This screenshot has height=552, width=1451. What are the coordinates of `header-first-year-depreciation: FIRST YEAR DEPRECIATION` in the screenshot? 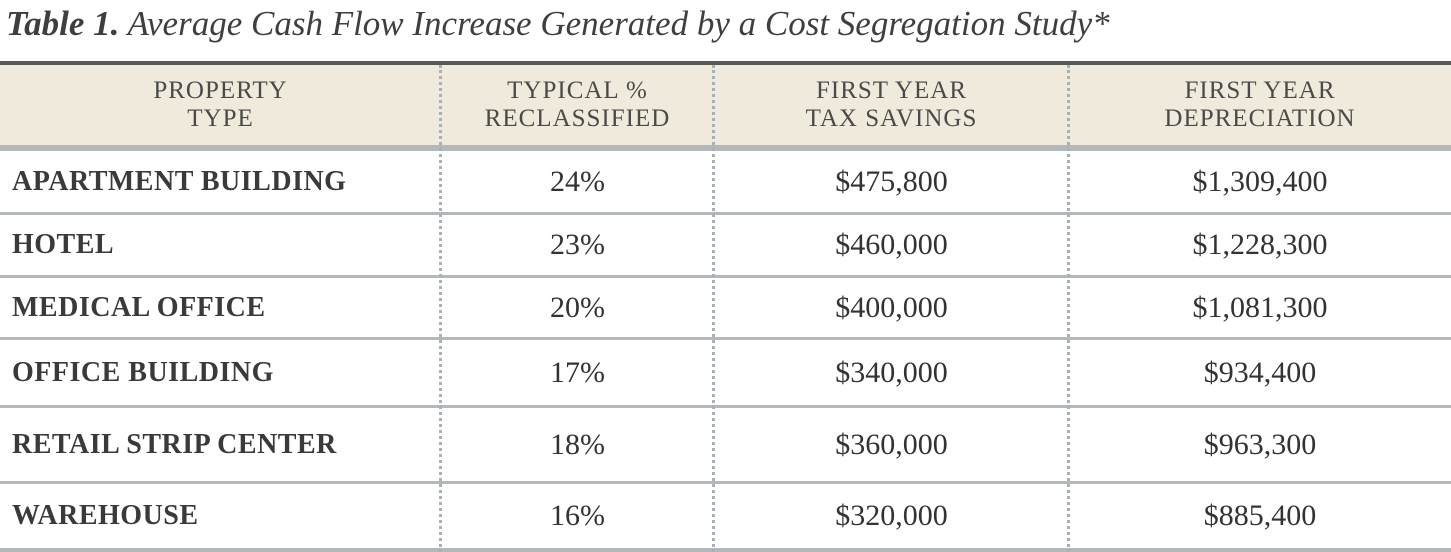 It's located at (1260, 105).